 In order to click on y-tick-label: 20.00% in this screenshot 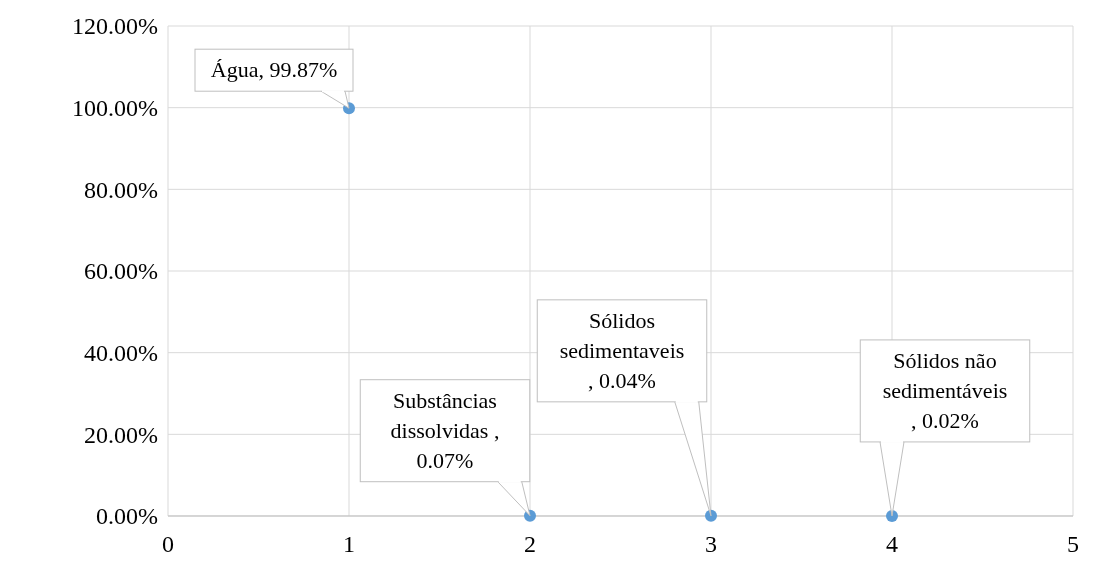, I will do `click(121, 434)`.